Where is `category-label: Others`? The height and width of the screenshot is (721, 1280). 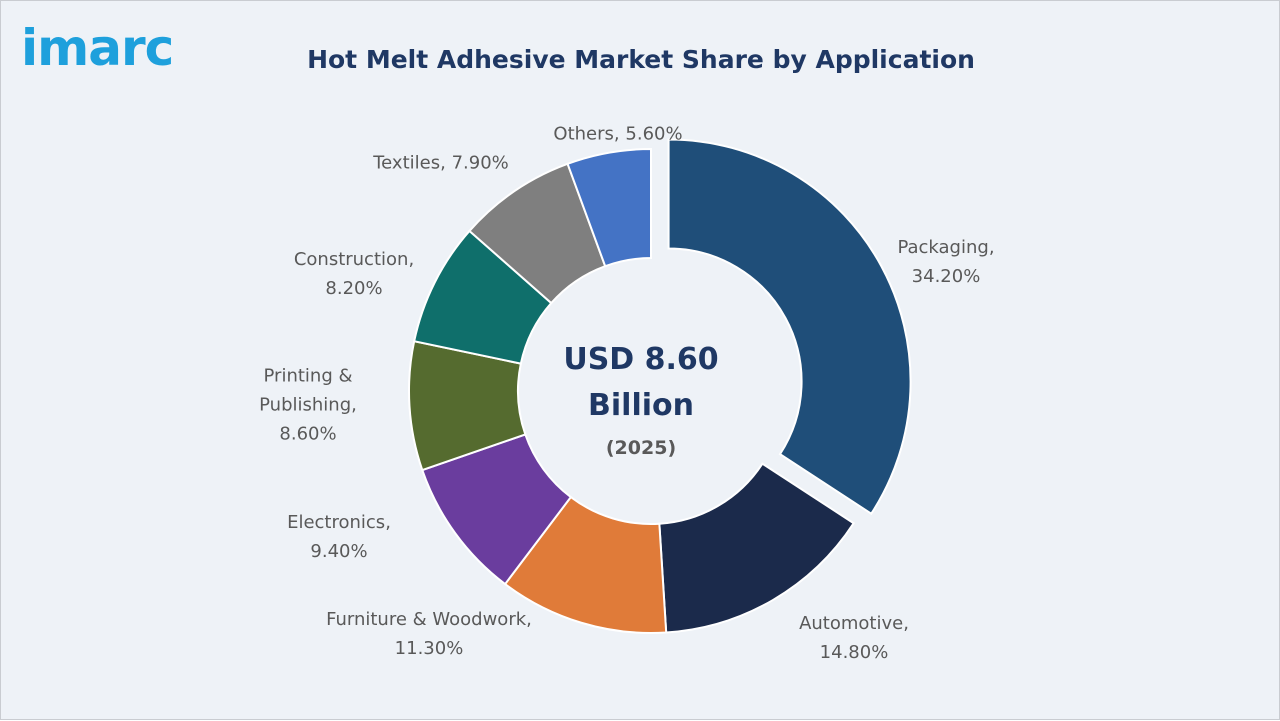 category-label: Others is located at coordinates (583, 134).